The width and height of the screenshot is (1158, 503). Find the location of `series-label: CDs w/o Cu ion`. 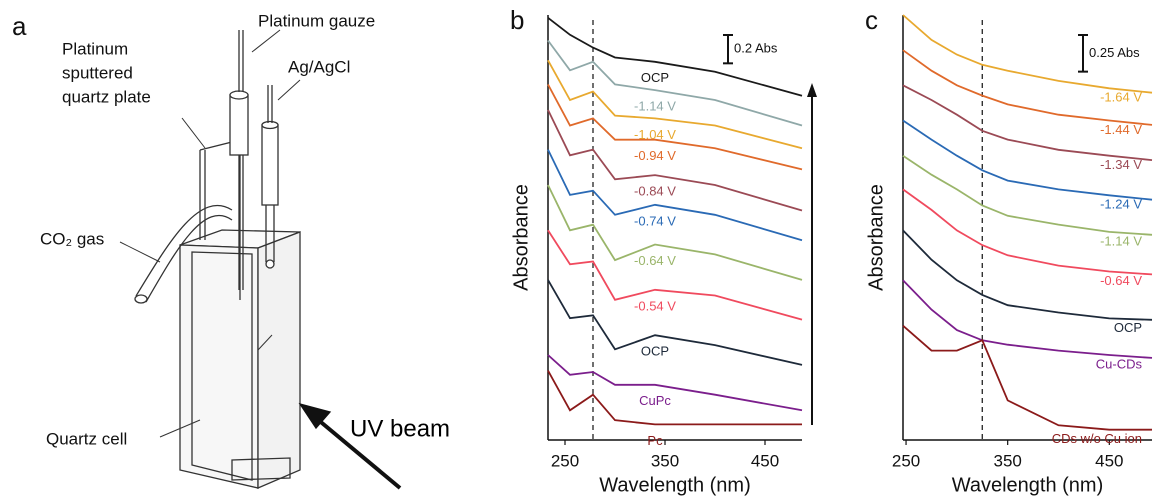

series-label: CDs w/o Cu ion is located at coordinates (1097, 438).